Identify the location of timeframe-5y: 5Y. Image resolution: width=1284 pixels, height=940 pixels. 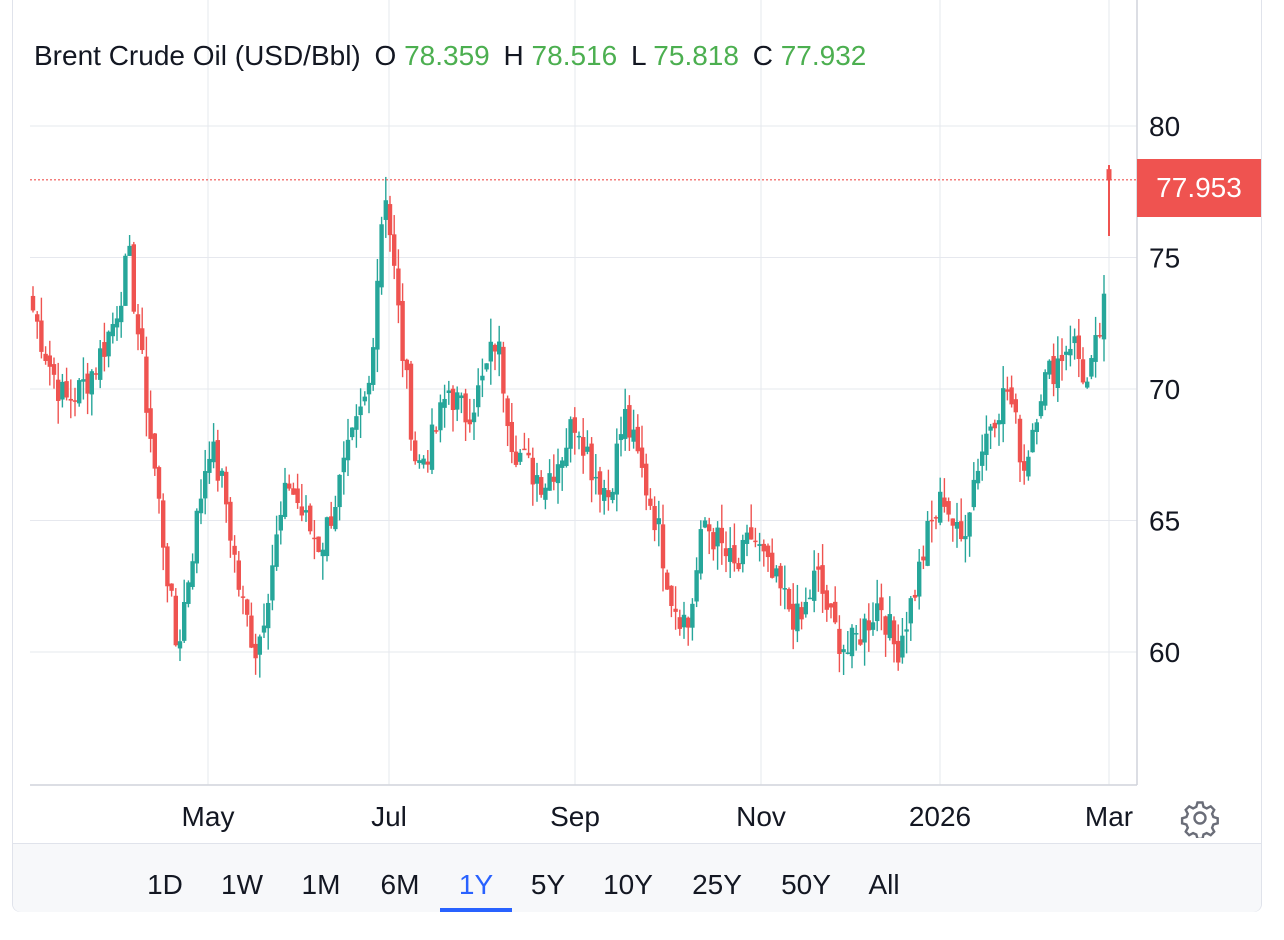
(548, 884).